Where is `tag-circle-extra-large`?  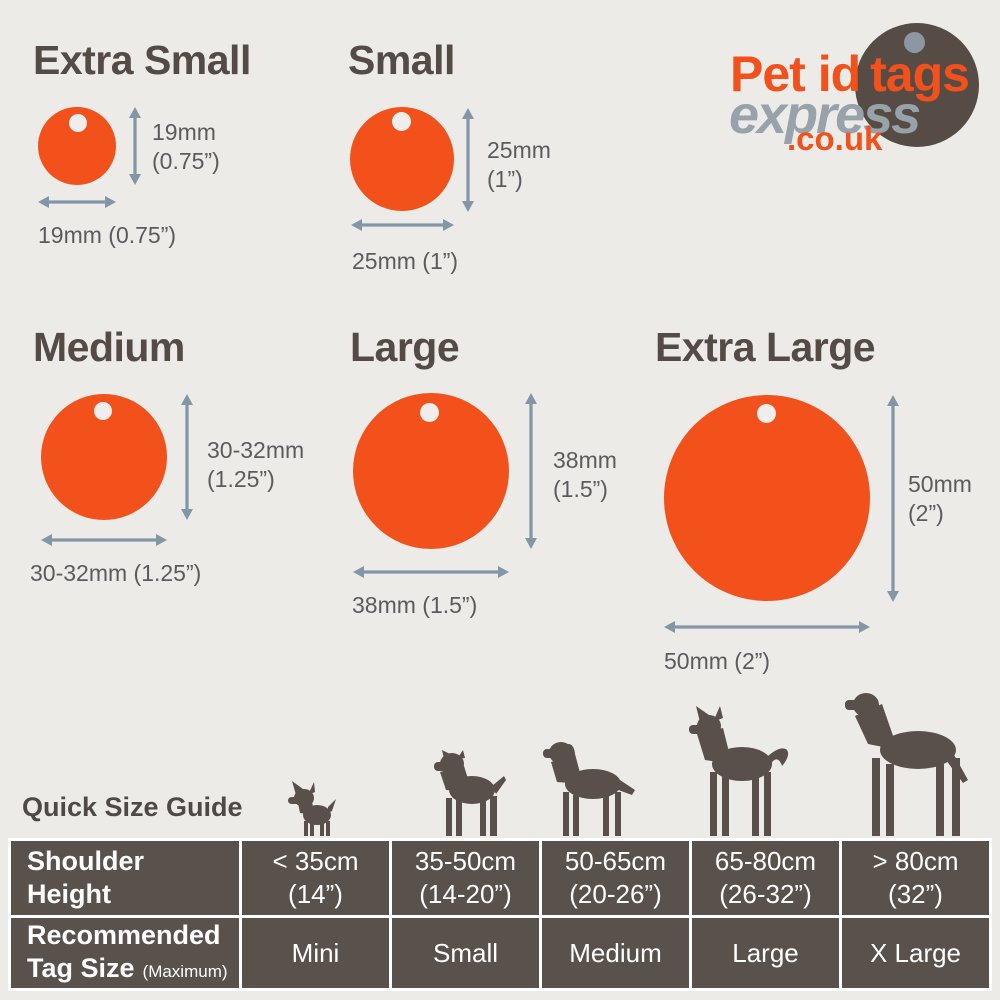 tag-circle-extra-large is located at coordinates (767, 498).